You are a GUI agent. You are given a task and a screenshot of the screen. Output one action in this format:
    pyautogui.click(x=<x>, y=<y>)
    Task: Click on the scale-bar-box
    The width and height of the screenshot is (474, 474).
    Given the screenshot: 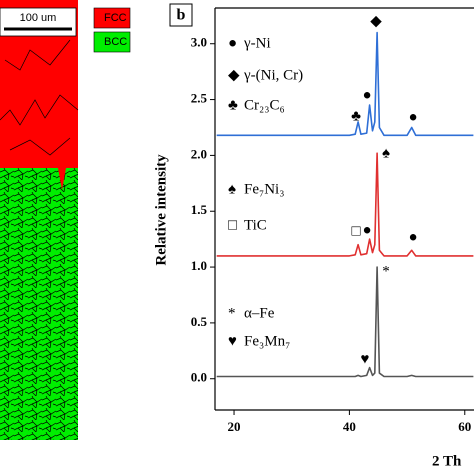 What is the action you would take?
    pyautogui.click(x=38, y=22)
    